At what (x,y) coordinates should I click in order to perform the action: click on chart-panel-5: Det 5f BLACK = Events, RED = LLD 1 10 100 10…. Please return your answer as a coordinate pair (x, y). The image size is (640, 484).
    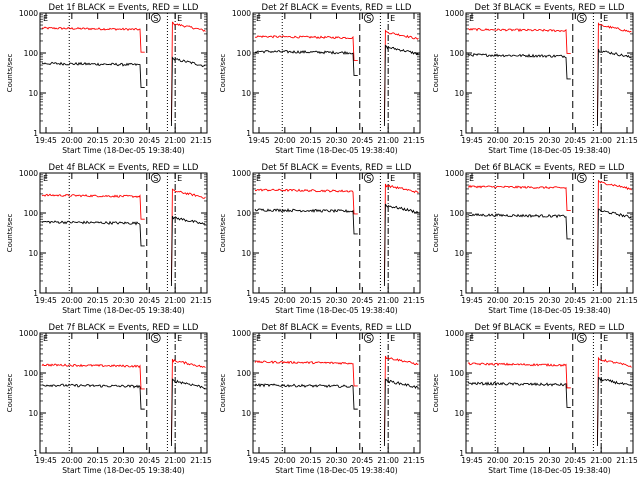
    Looking at the image, I should click on (322, 239).